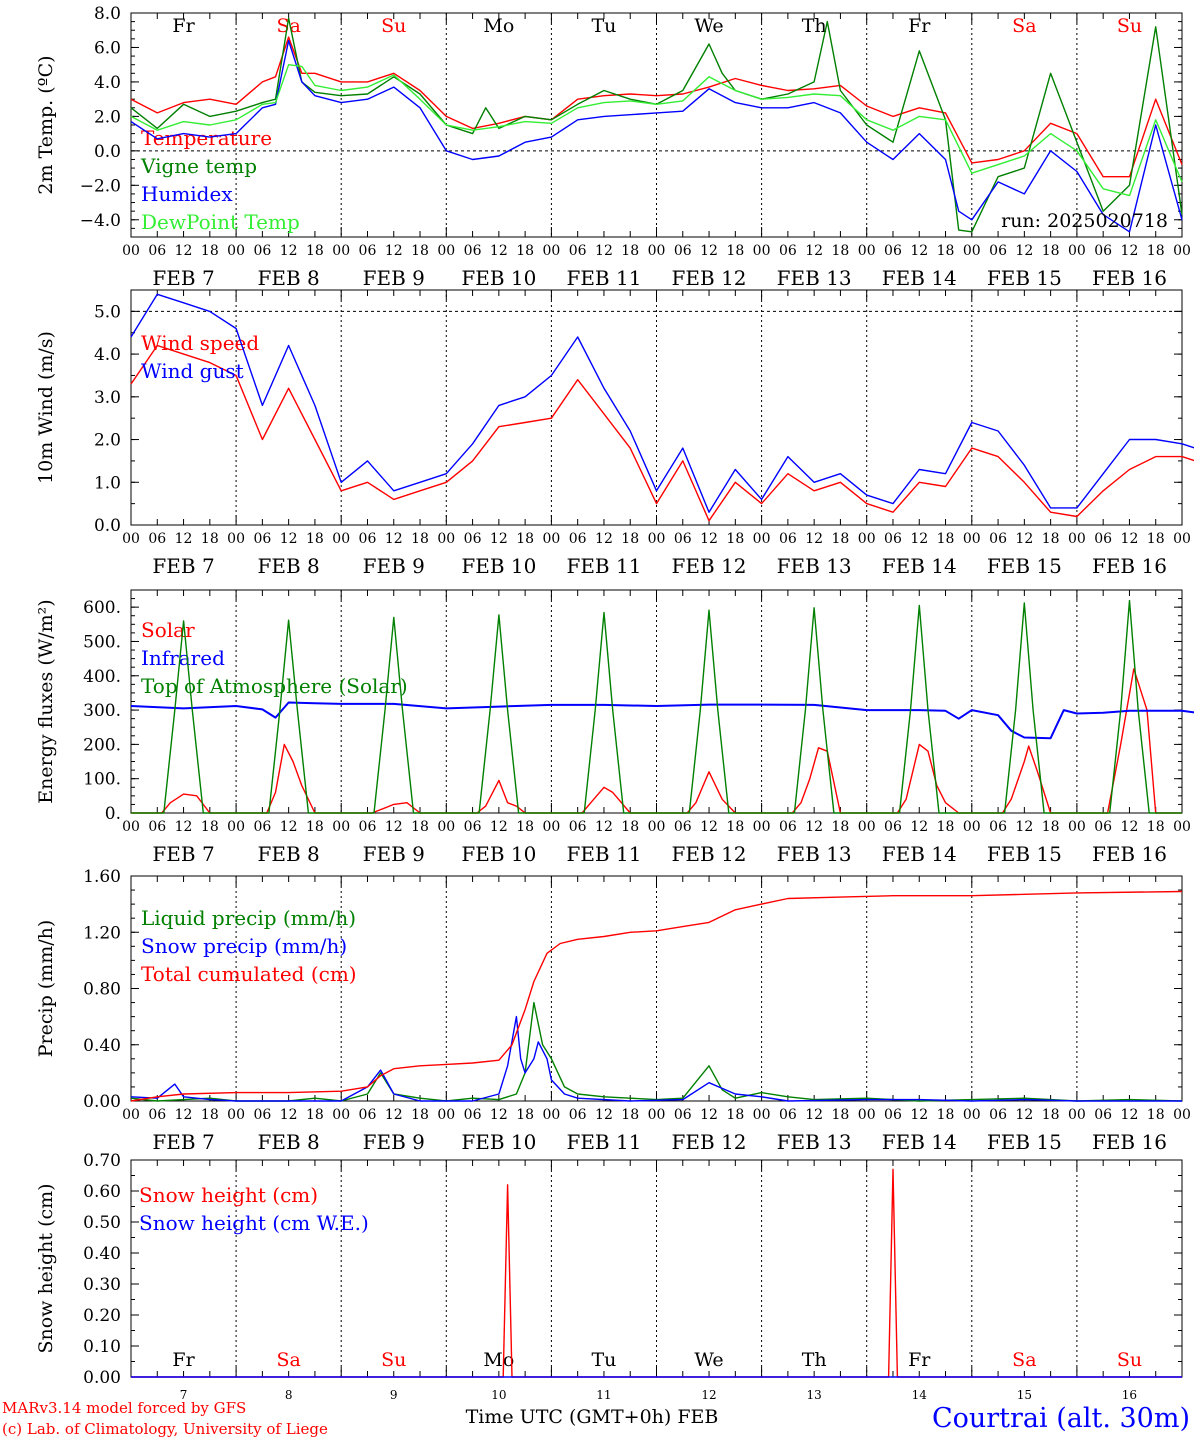 Image resolution: width=1194 pixels, height=1440 pixels. Describe the element at coordinates (107, 441) in the screenshot. I see `y-tick-label: 2.0` at that location.